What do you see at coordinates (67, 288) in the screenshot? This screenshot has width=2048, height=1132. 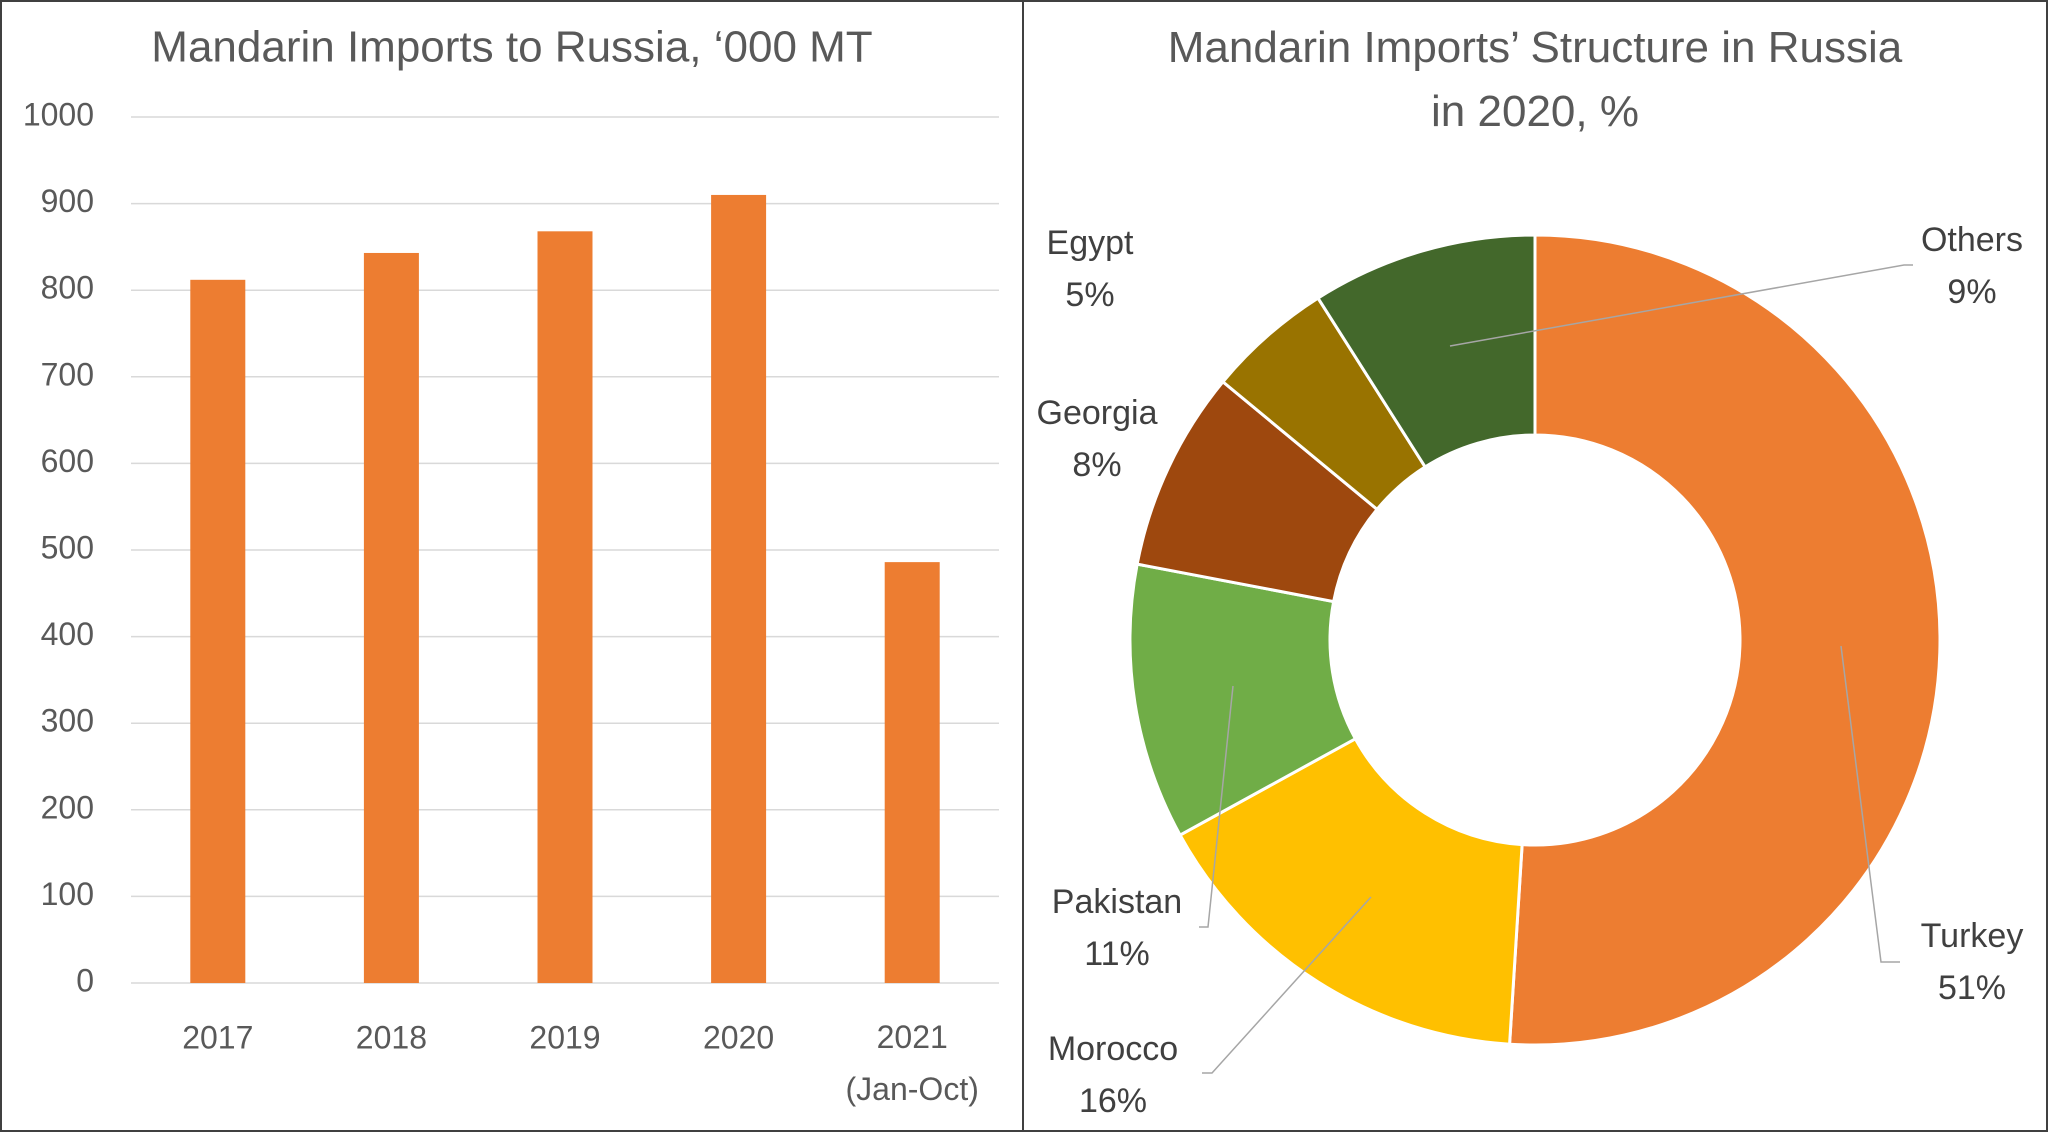 I see `y-tick-label: 800` at bounding box center [67, 288].